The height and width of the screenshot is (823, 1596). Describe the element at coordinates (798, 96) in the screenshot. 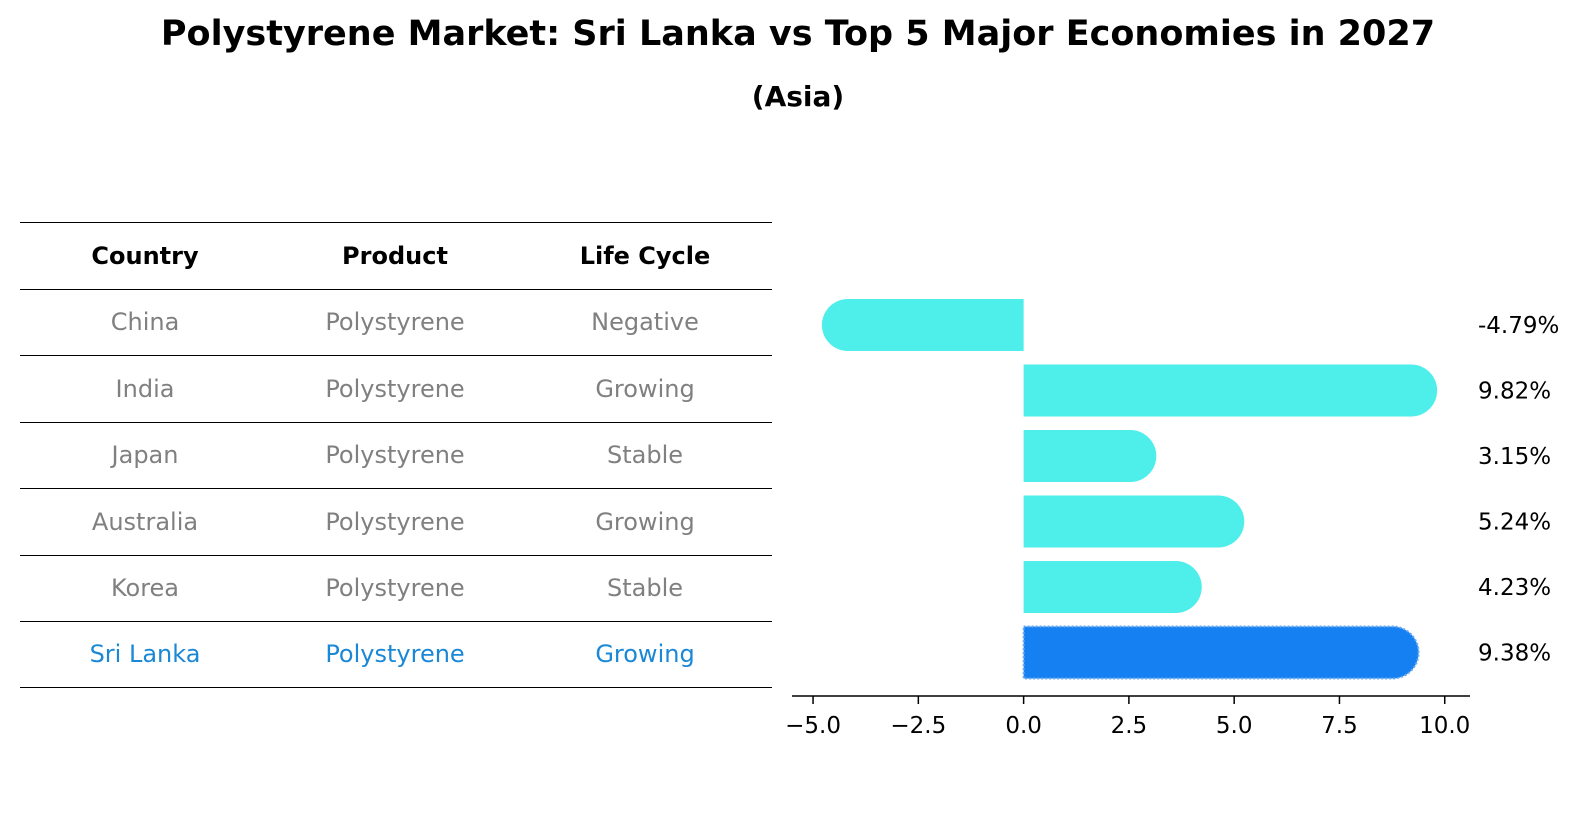

I see `chart-subtitle: (Asia)` at that location.